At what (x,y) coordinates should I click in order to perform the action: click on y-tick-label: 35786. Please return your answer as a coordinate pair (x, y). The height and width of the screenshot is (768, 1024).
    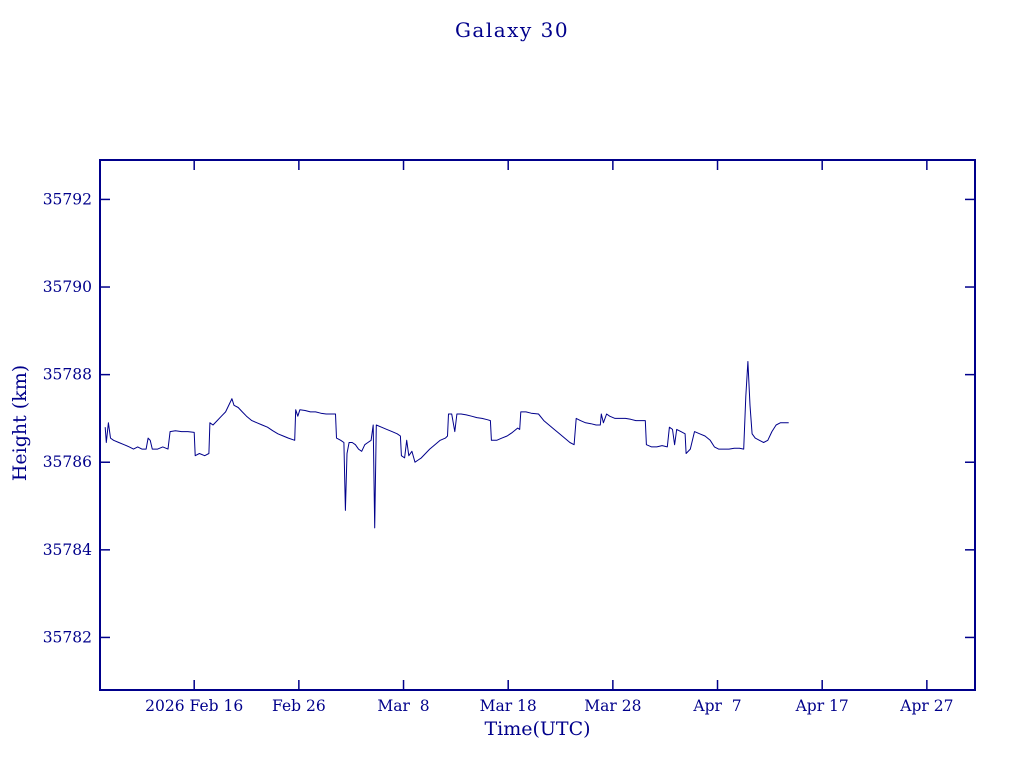
    Looking at the image, I should click on (67, 462).